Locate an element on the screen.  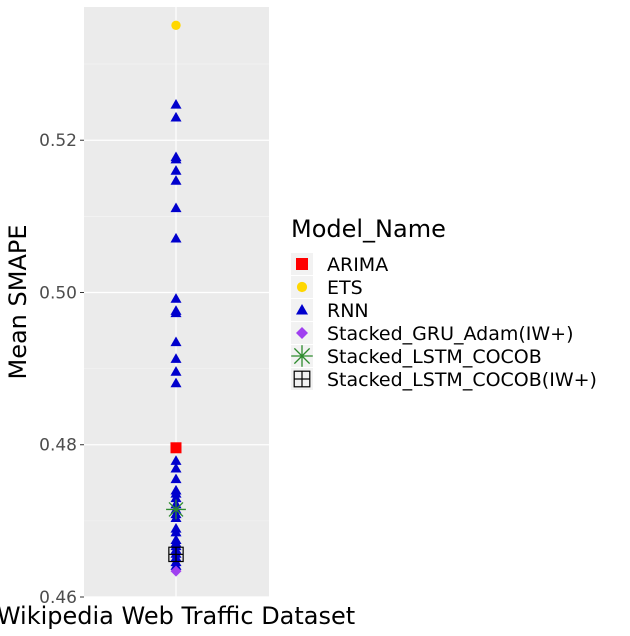
ets-point is located at coordinates (176, 25).